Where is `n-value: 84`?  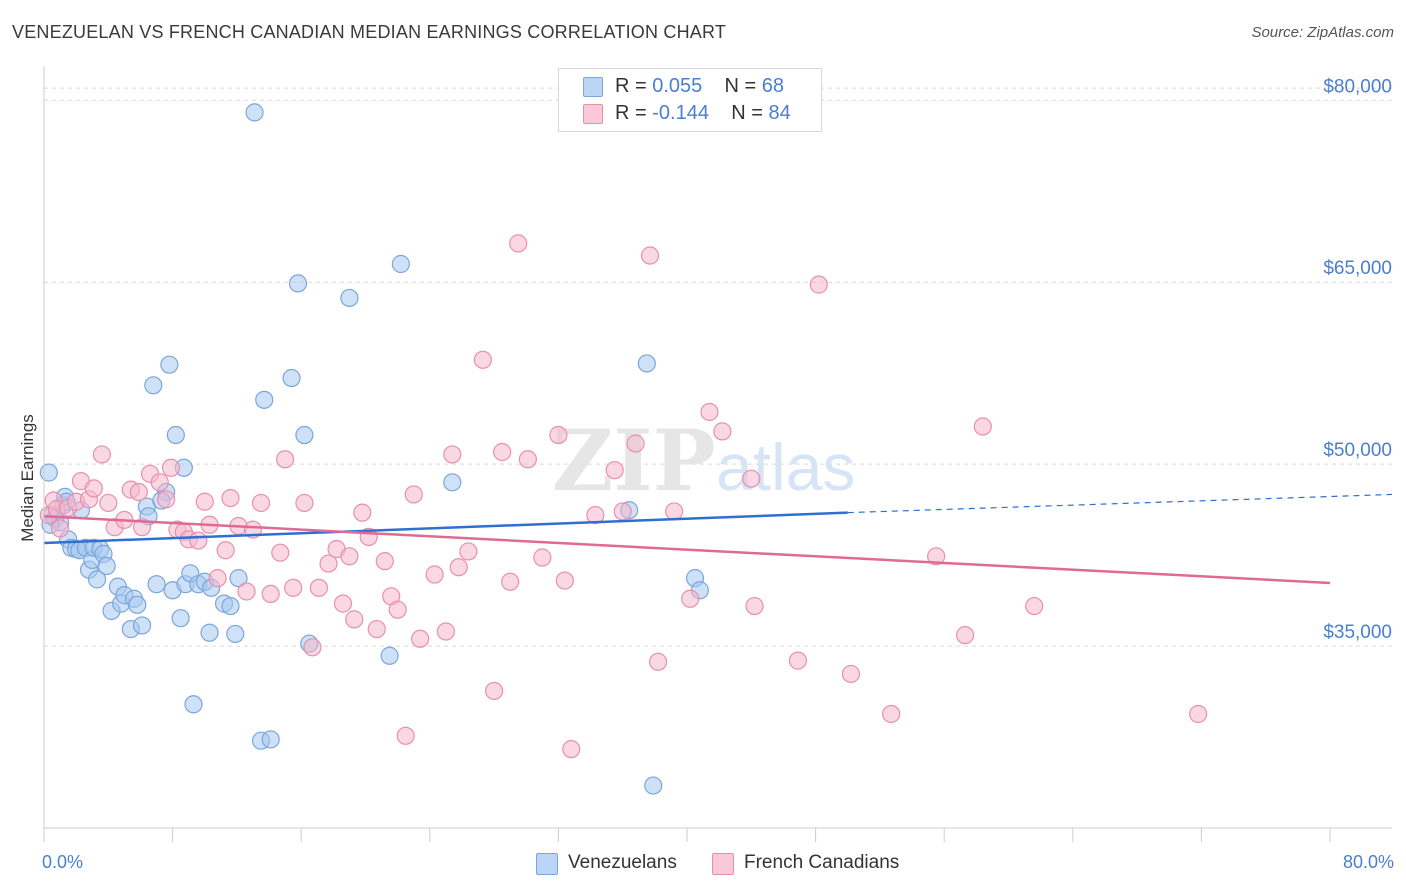
n-value: 84 is located at coordinates (779, 113).